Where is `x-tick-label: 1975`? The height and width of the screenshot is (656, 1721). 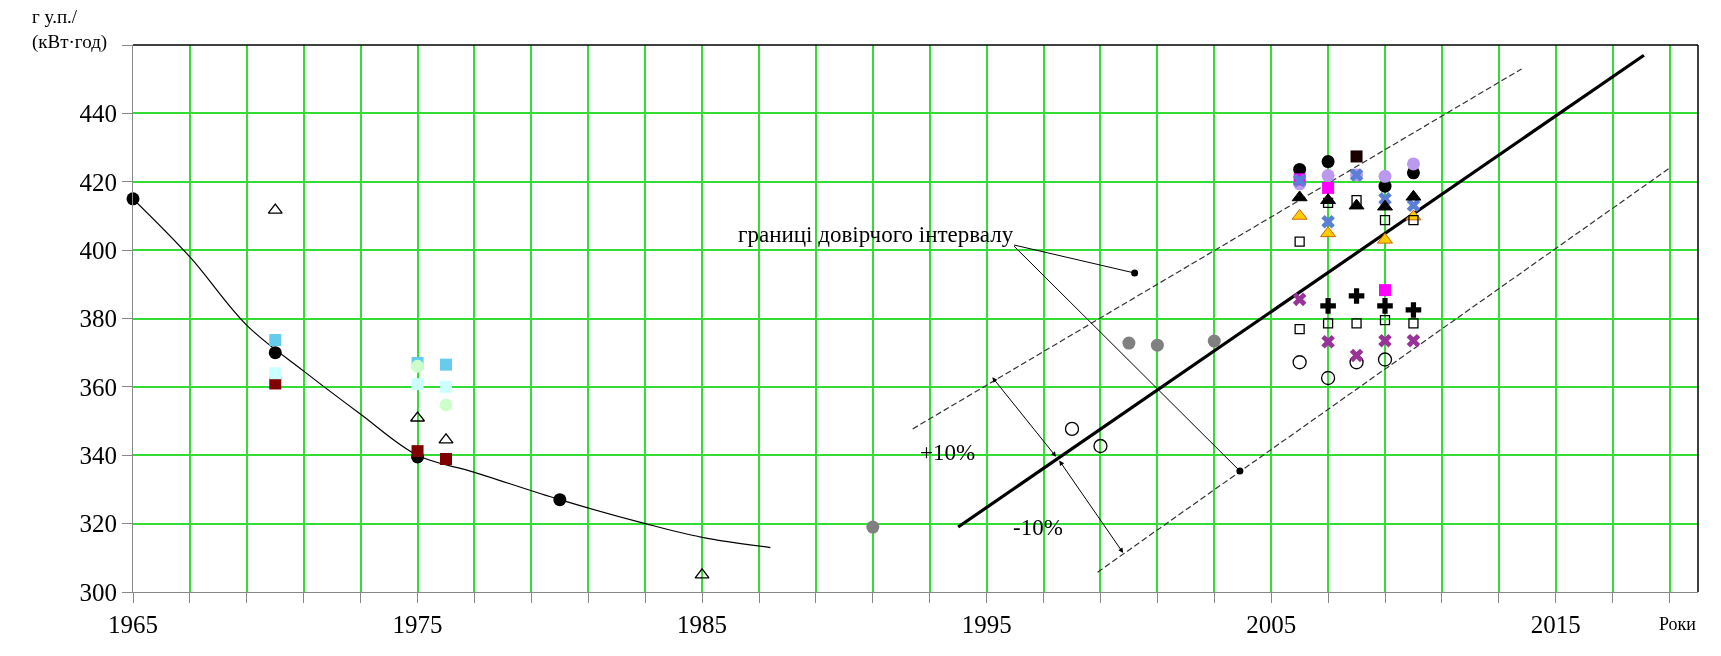 x-tick-label: 1975 is located at coordinates (417, 624).